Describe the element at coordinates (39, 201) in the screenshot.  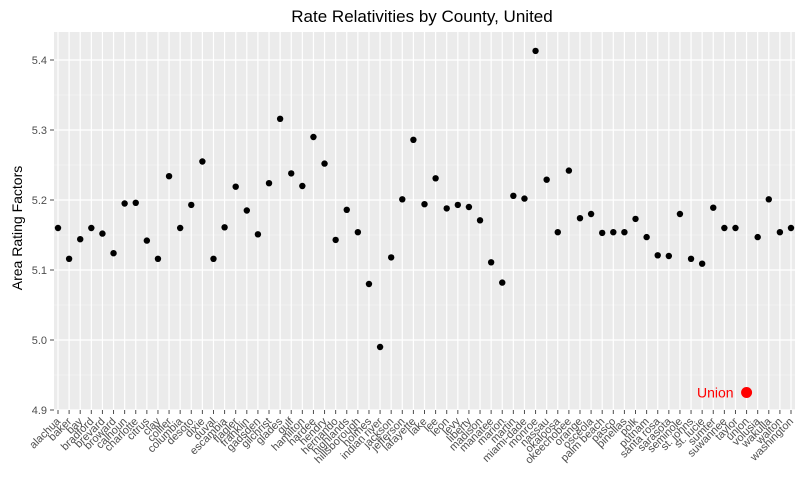
I see `y-tick-label: 5.2` at that location.